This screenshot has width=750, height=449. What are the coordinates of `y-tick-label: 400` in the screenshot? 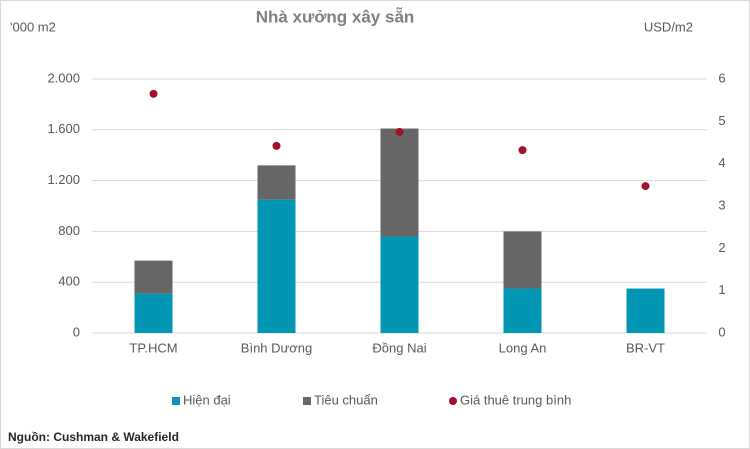 It's located at (69, 281).